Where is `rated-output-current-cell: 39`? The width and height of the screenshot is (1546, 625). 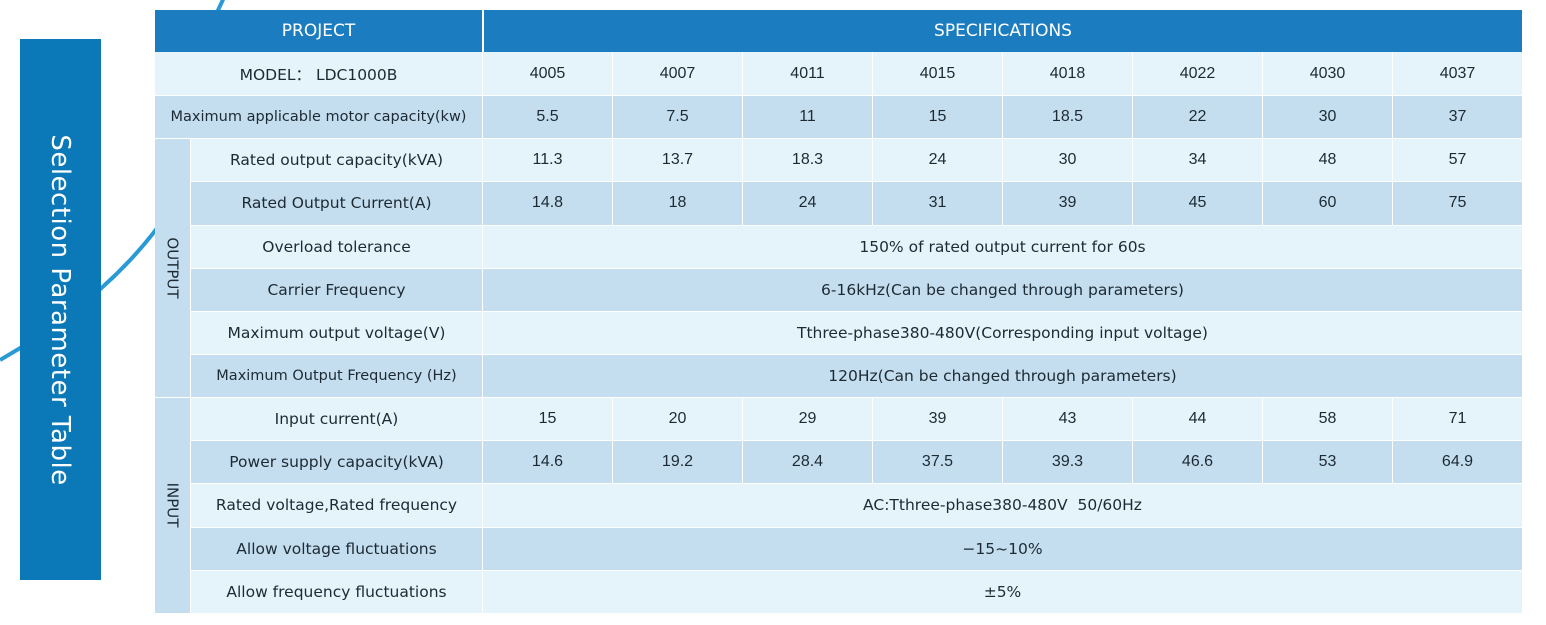
rated-output-current-cell: 39 is located at coordinates (1067, 203).